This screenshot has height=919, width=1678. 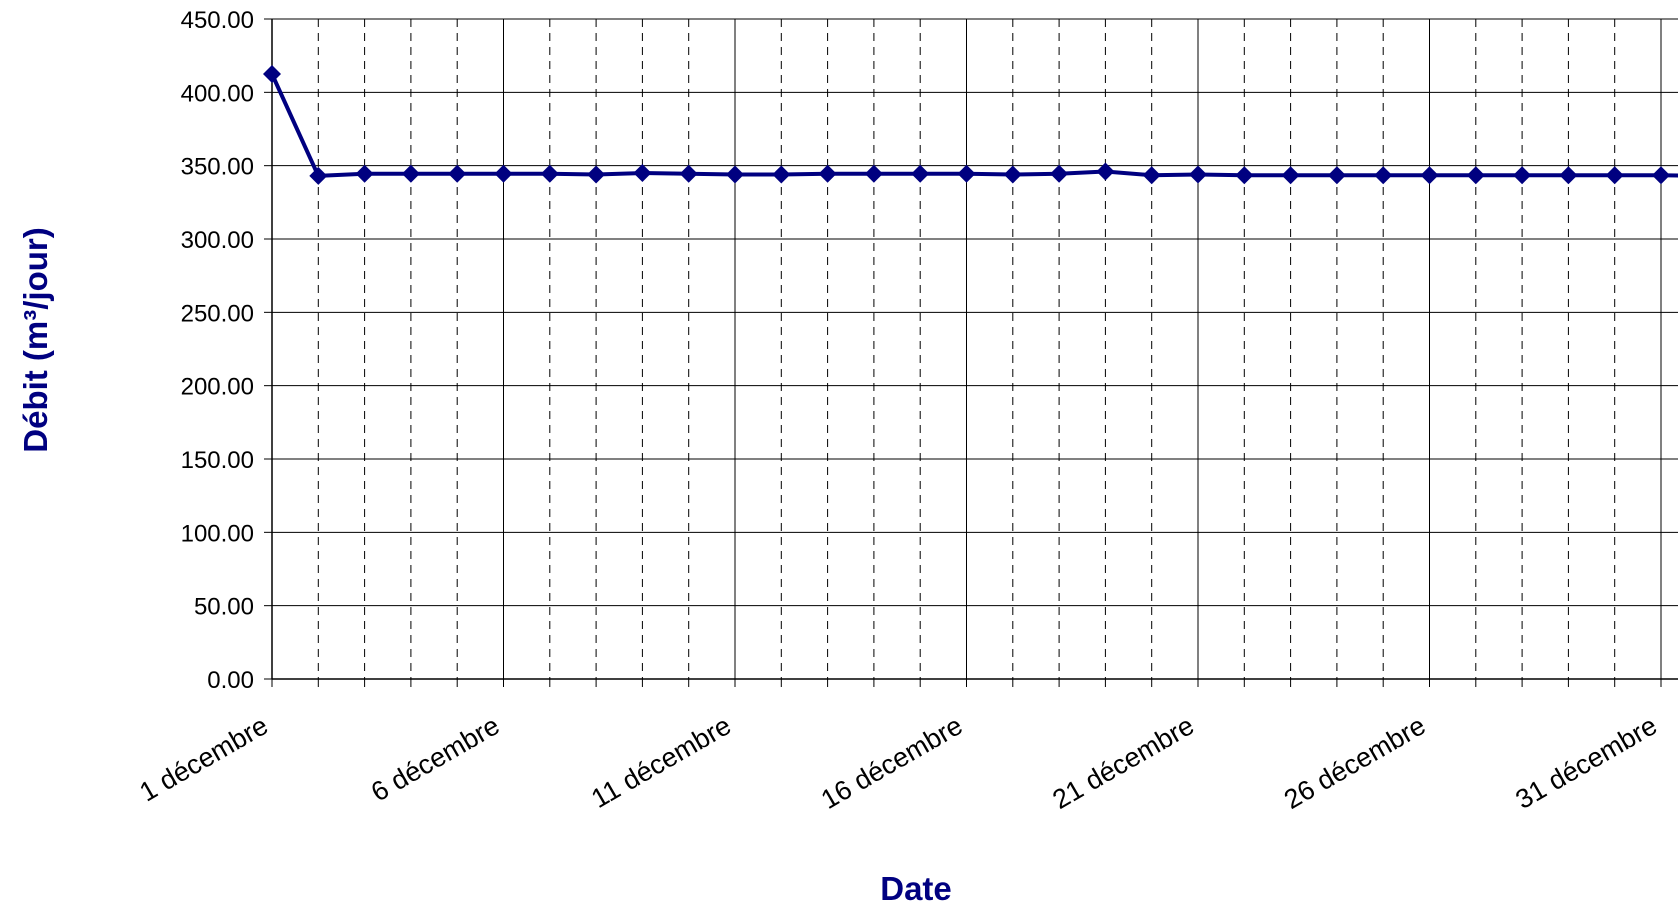 I want to click on x-tick-label: 11 décembre, so click(x=661, y=762).